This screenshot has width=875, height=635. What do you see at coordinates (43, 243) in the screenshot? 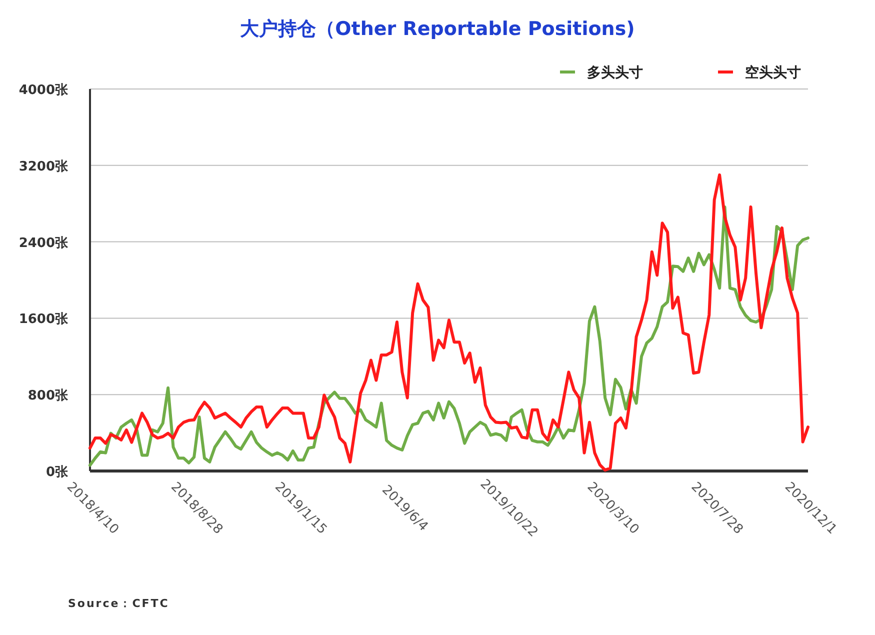
I see `y-tick-label: 2400张` at bounding box center [43, 243].